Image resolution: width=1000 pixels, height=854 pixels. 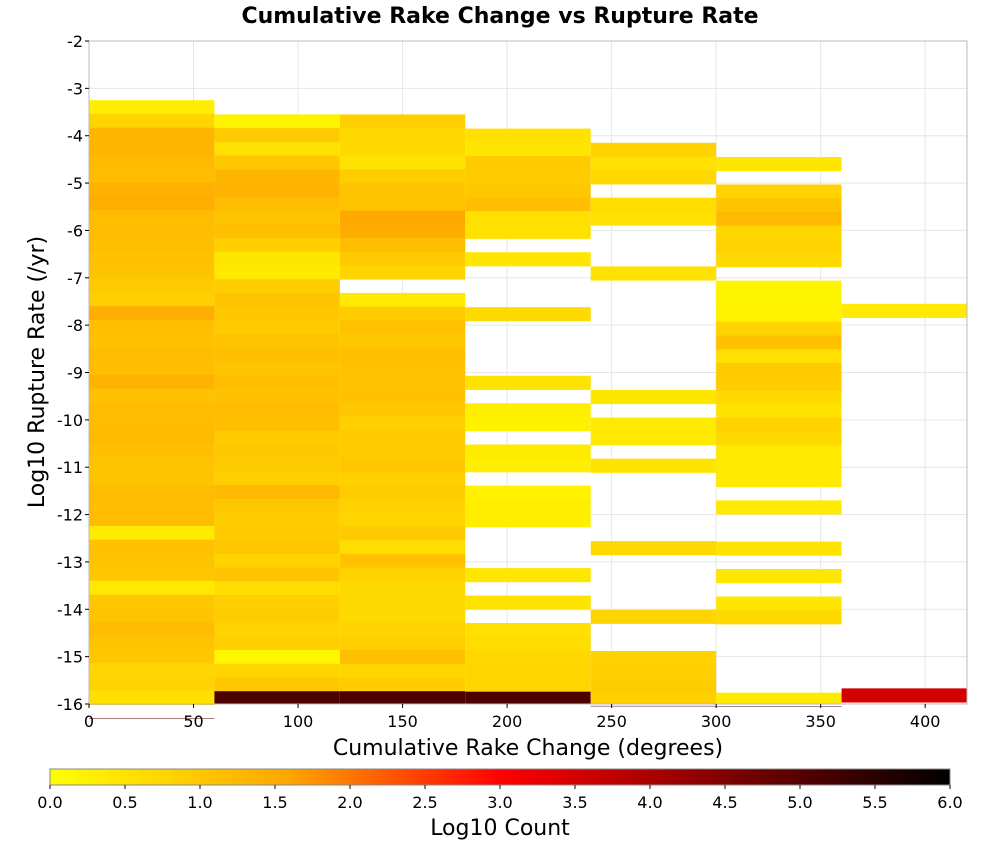 I want to click on y-tick-label: -16, so click(x=70, y=704).